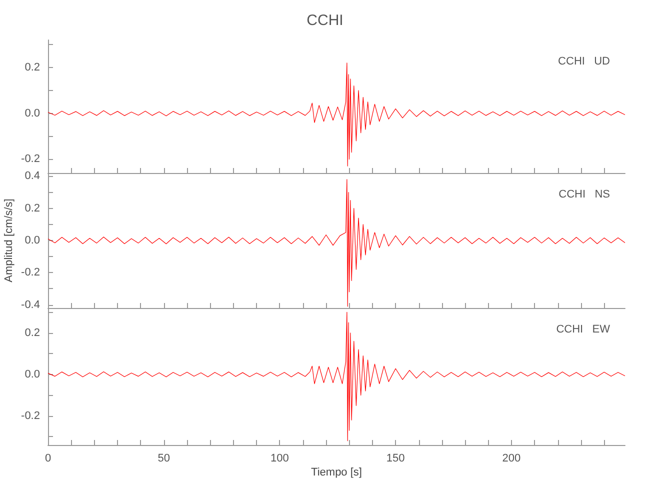 This screenshot has width=650, height=500. What do you see at coordinates (9, 240) in the screenshot?
I see `y-axis-title: Amplitud [cm/s/s]` at bounding box center [9, 240].